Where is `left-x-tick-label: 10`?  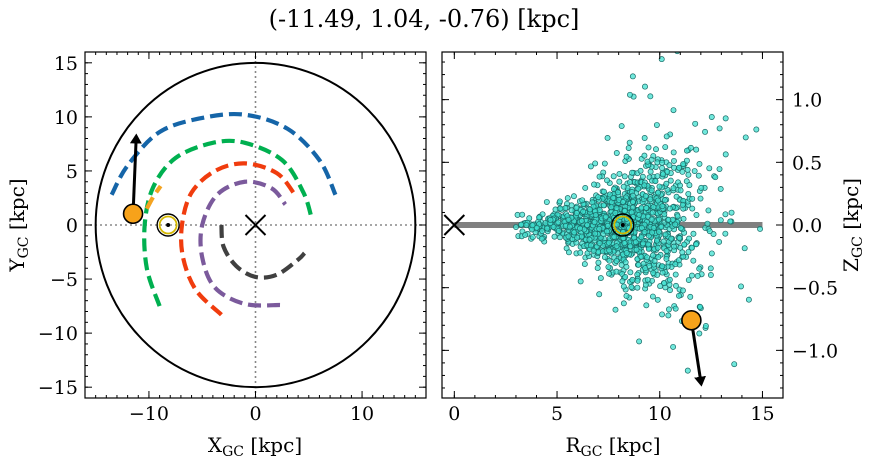 left-x-tick-label: 10 is located at coordinates (362, 414).